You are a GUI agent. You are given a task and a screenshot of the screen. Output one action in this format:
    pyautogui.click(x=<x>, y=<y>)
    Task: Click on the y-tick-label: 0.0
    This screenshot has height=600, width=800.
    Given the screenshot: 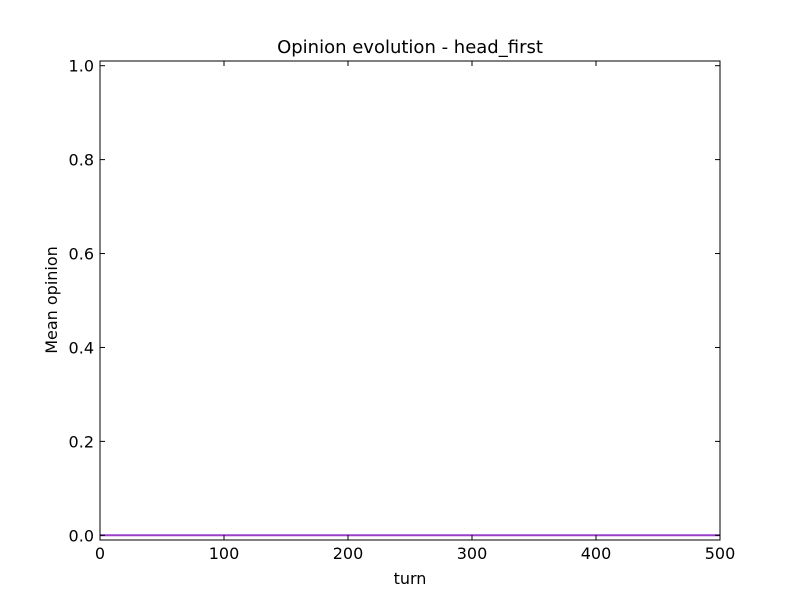 What is the action you would take?
    pyautogui.click(x=81, y=535)
    